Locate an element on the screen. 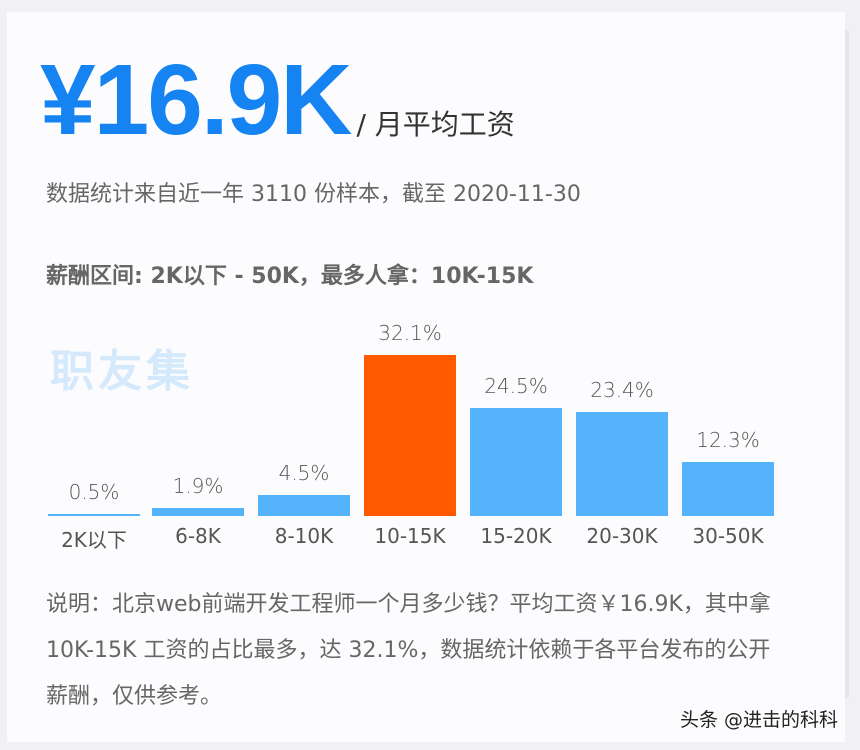 This screenshot has width=860, height=750. average-salary: ¥16.9K is located at coordinates (196, 100).